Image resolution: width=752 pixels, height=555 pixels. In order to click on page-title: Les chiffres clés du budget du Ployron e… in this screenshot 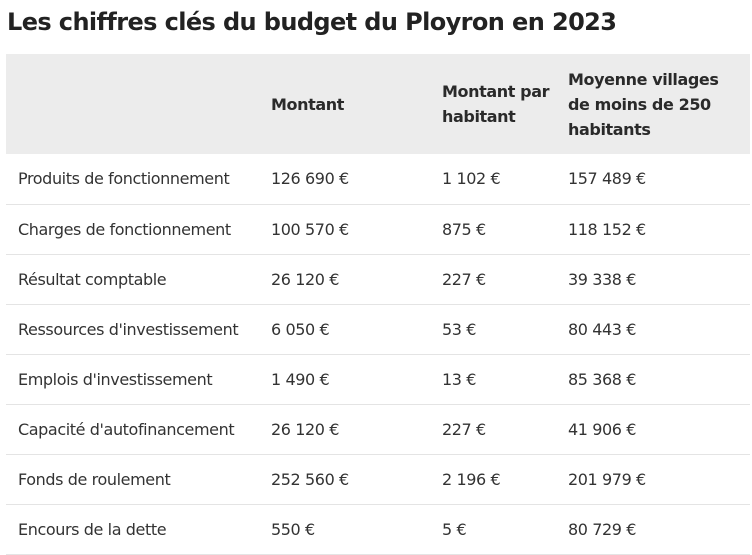, I will do `click(312, 22)`.